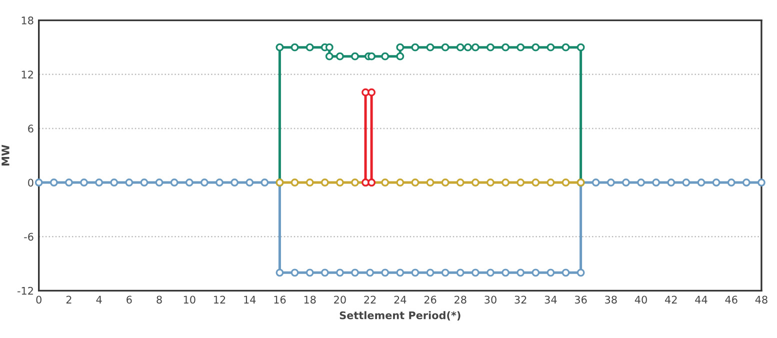  I want to click on x-tick-label: 46, so click(731, 300).